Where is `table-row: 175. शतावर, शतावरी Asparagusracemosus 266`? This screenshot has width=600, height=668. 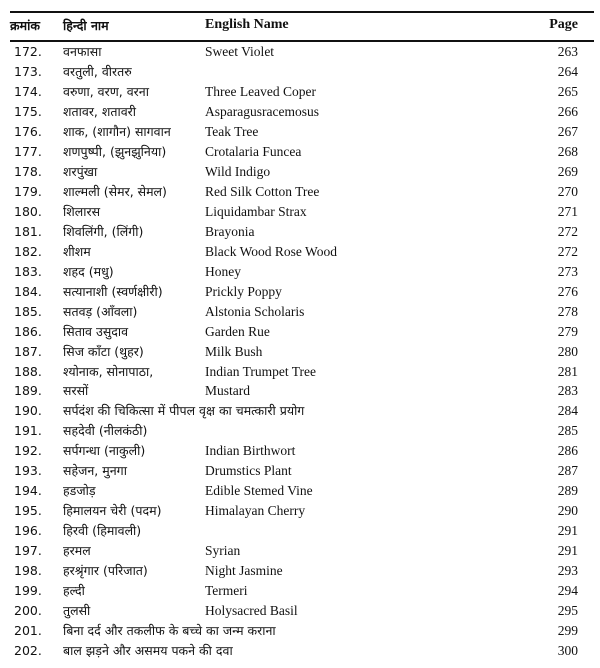
table-row: 175. शतावर, शतावरी Asparagusracemosus 266 is located at coordinates (300, 112).